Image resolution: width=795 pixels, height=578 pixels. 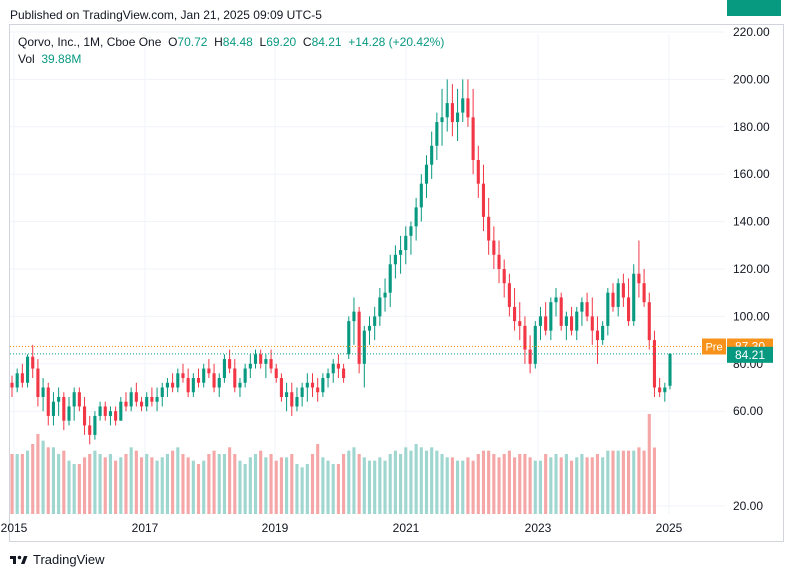 What do you see at coordinates (751, 32) in the screenshot?
I see `y-tick-label: 220.00` at bounding box center [751, 32].